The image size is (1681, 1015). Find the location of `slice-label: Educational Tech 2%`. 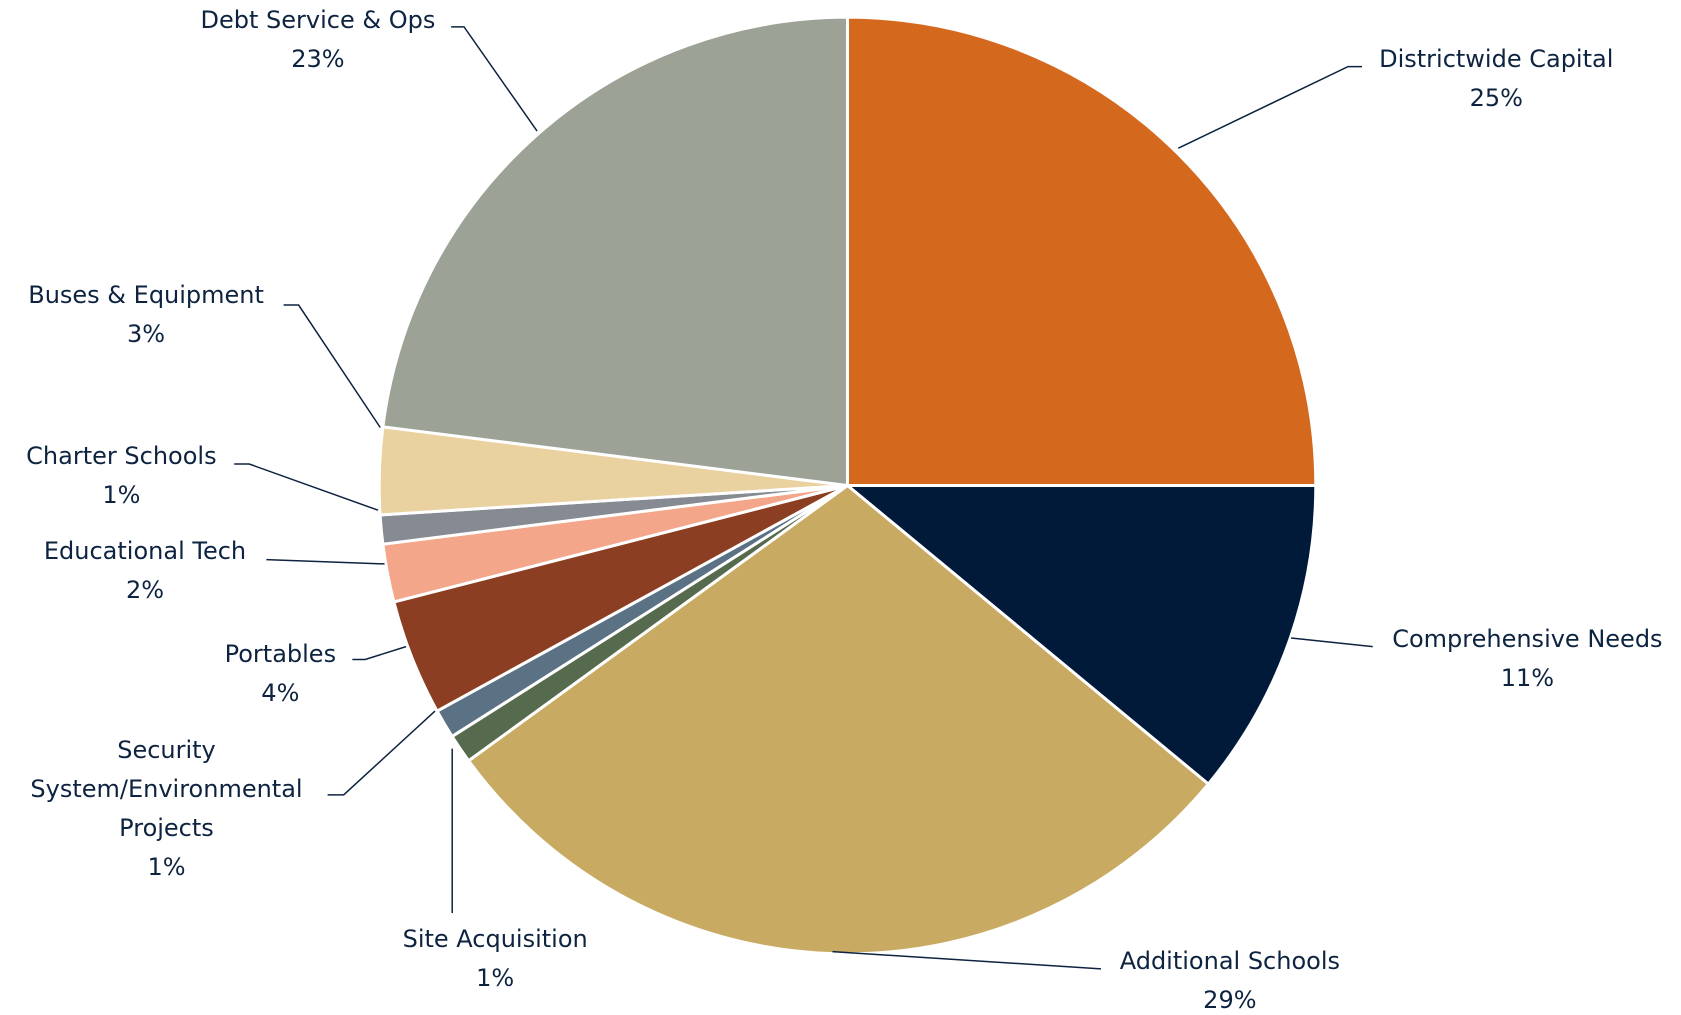

slice-label: Educational Tech 2% is located at coordinates (156, 571).